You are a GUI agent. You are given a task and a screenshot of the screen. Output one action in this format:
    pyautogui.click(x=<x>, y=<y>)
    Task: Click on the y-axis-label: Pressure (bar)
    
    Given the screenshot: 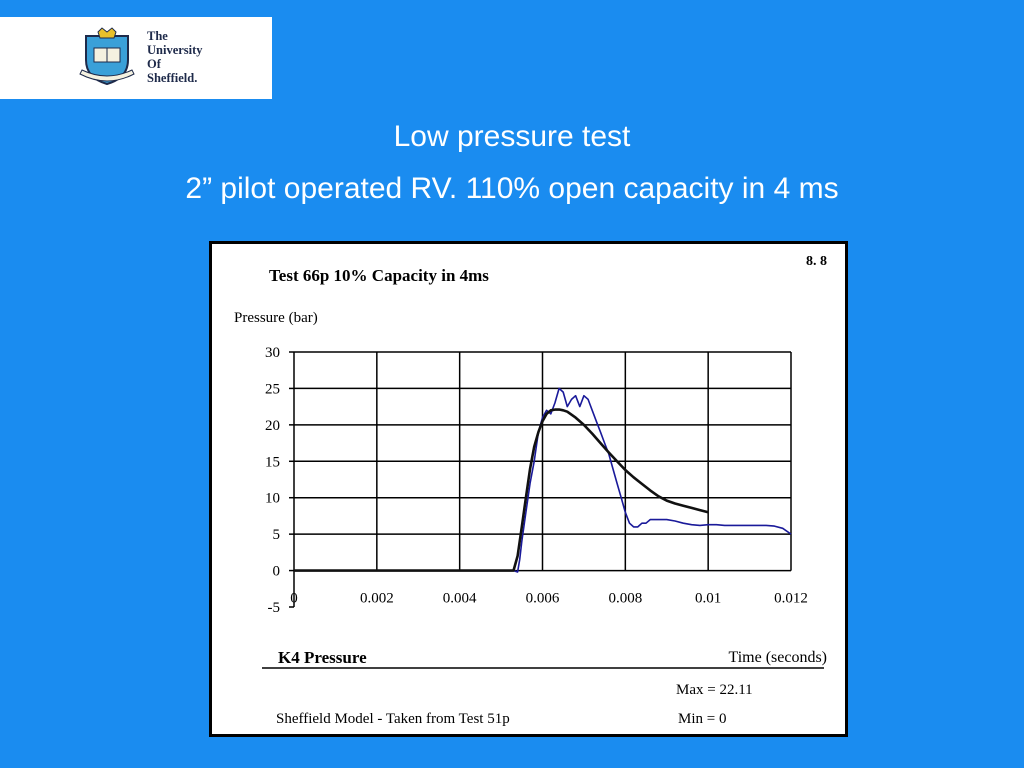 What is the action you would take?
    pyautogui.click(x=276, y=318)
    